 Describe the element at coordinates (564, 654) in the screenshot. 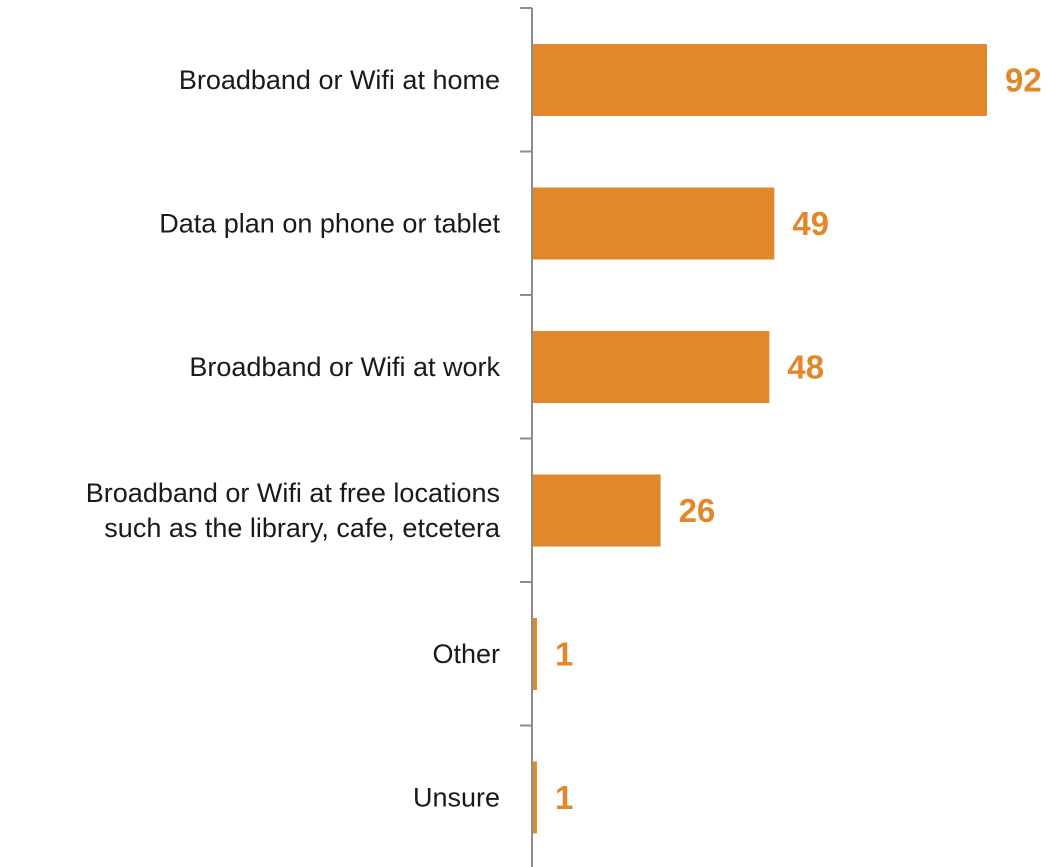

I see `value-label-4: 1` at that location.